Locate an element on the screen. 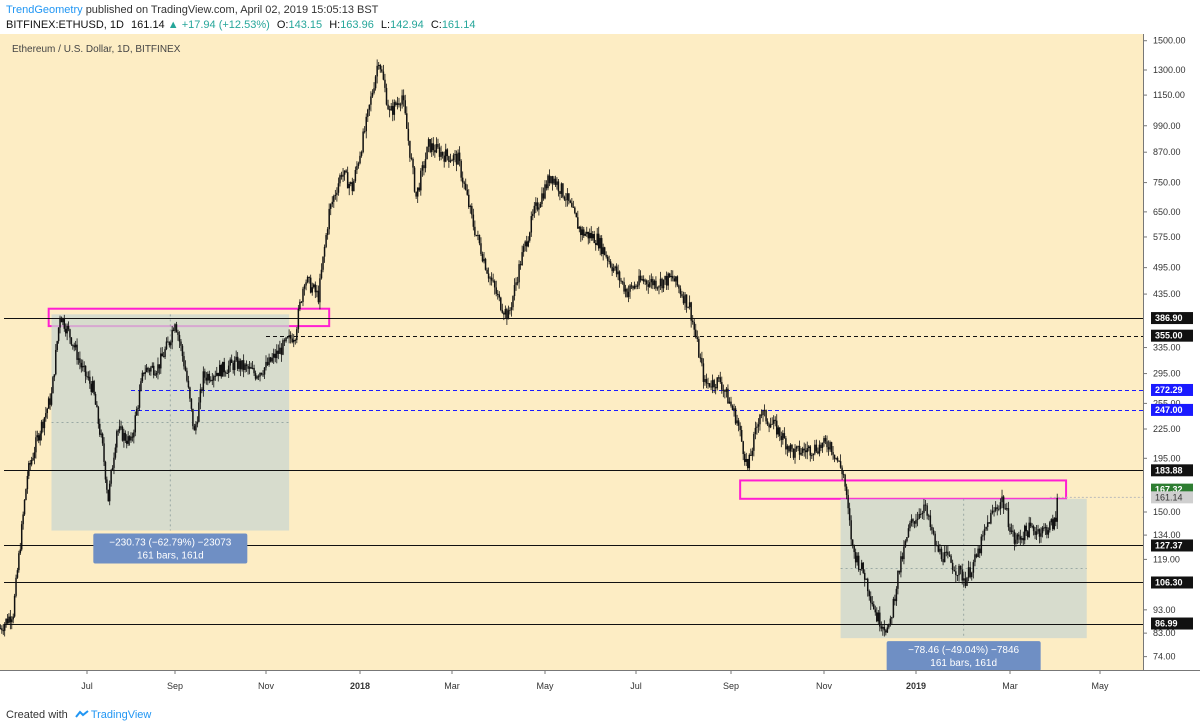  y-tick-label: 435.00 is located at coordinates (1167, 294).